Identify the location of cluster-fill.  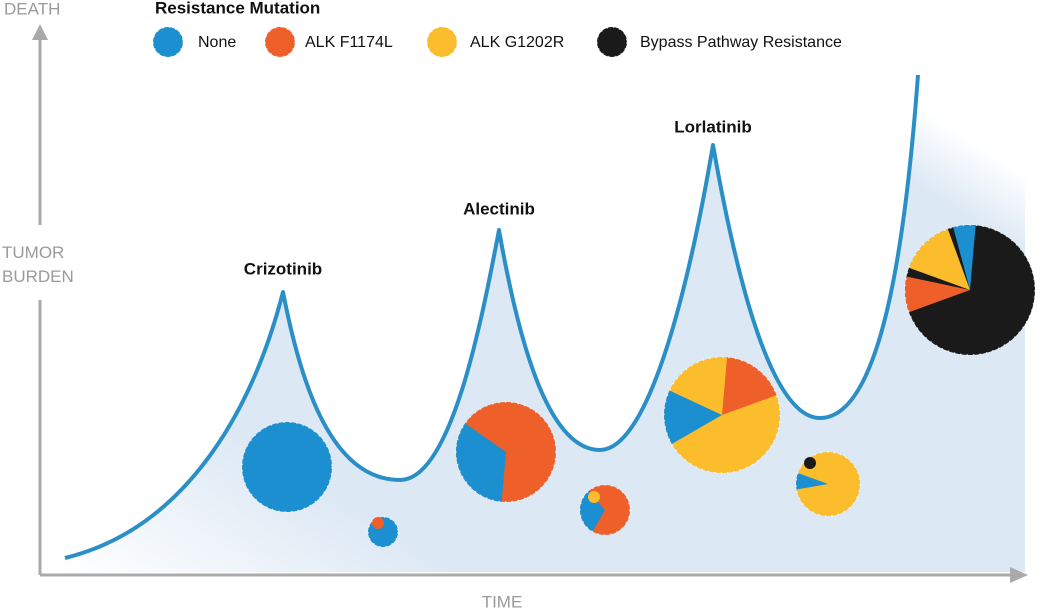
(287, 467).